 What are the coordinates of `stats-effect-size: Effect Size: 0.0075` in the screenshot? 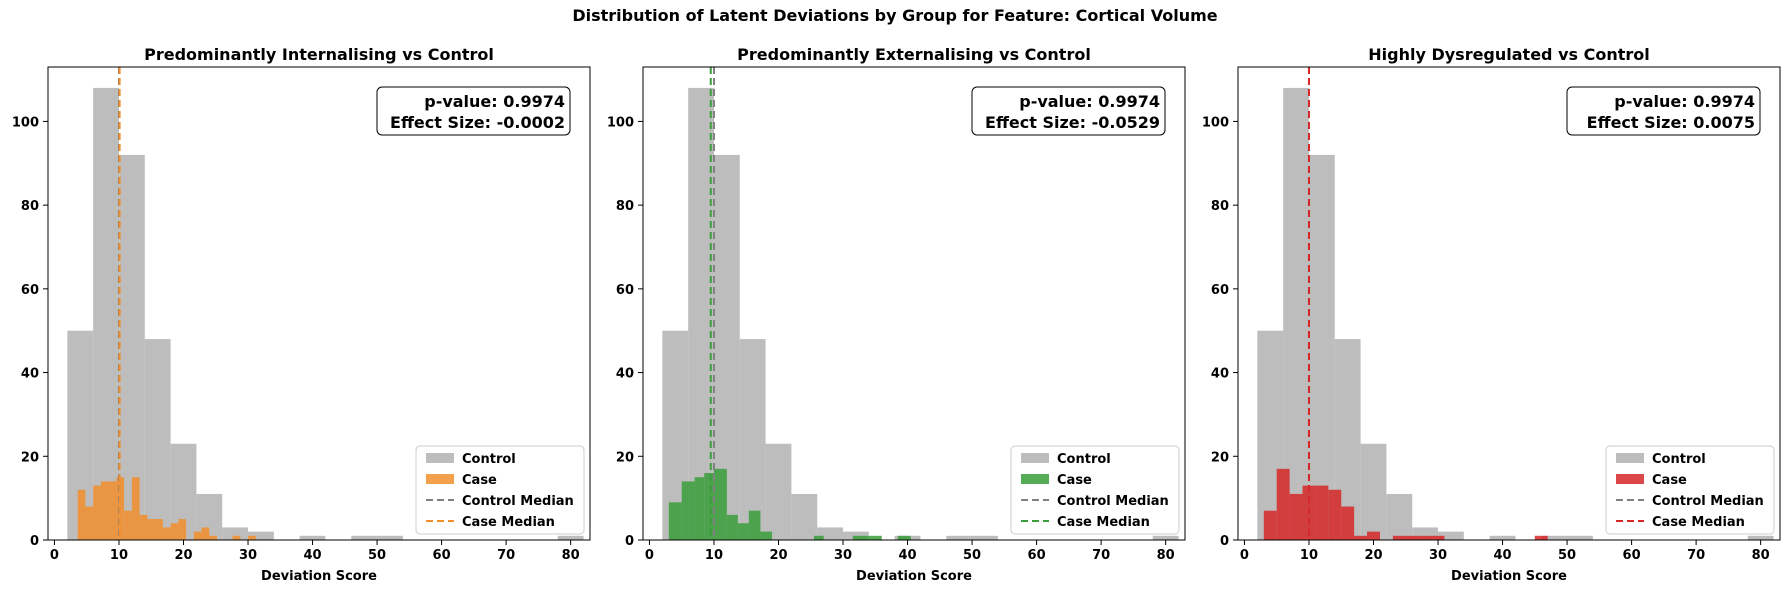 It's located at (1671, 122).